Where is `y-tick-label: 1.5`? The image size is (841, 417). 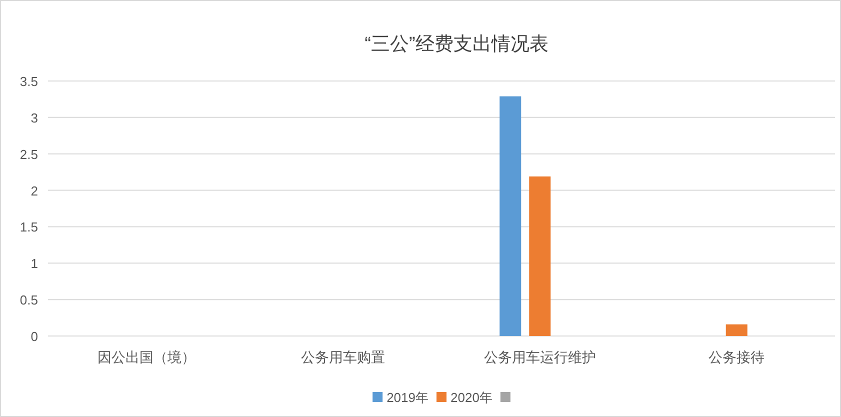 y-tick-label: 1.5 is located at coordinates (29, 227).